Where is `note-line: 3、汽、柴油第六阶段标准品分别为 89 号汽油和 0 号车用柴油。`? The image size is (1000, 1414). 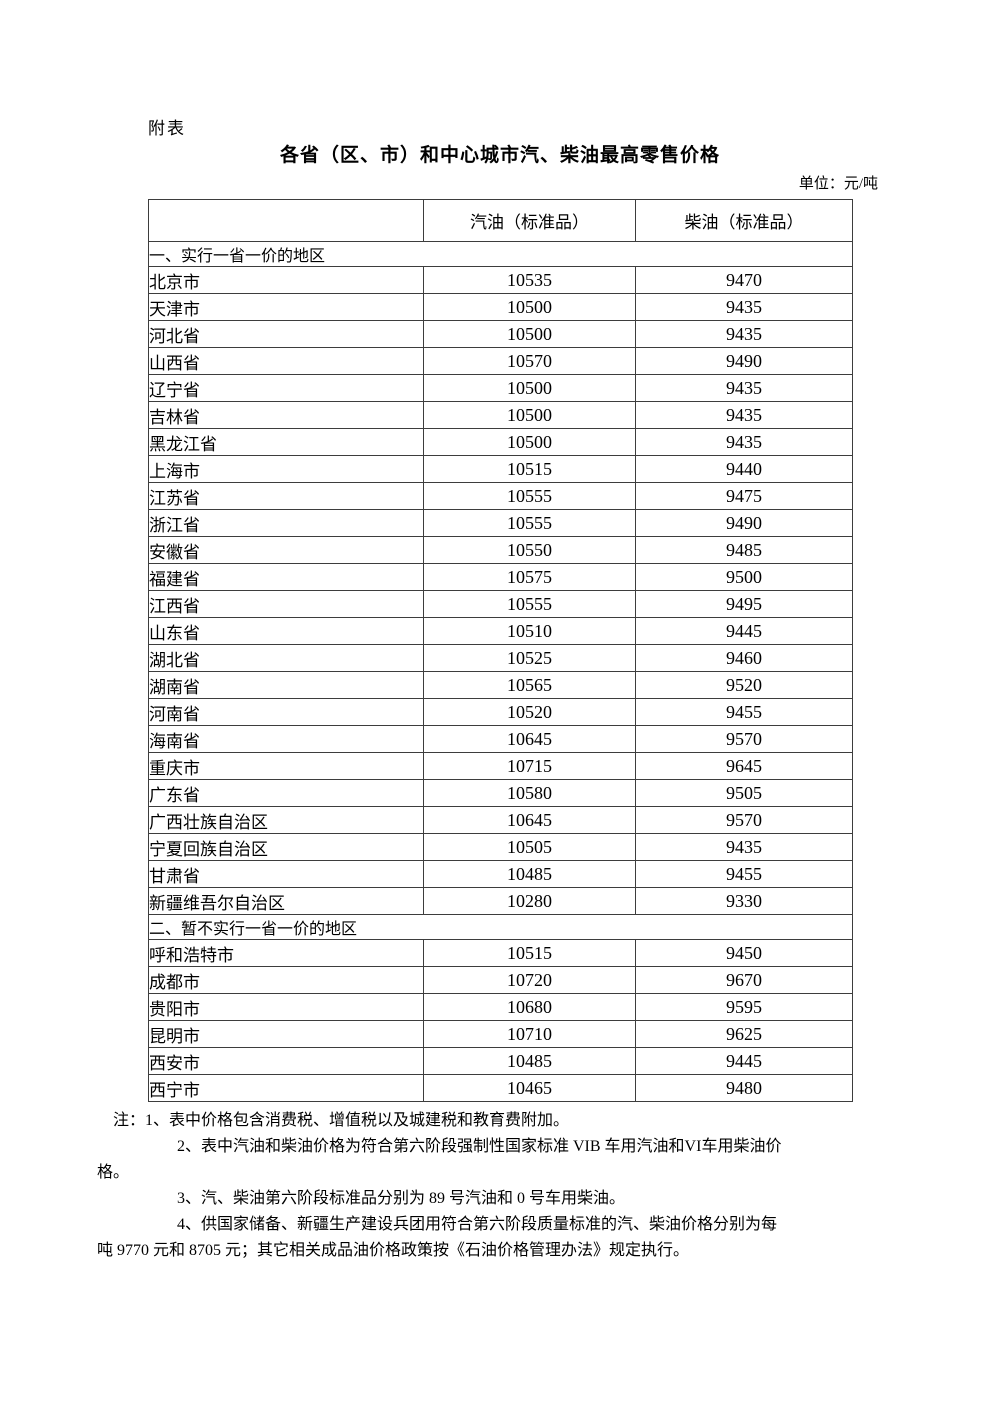 note-line: 3、汽、柴油第六阶段标准品分别为 89 号汽油和 0 号车用柴油。 is located at coordinates (401, 1198).